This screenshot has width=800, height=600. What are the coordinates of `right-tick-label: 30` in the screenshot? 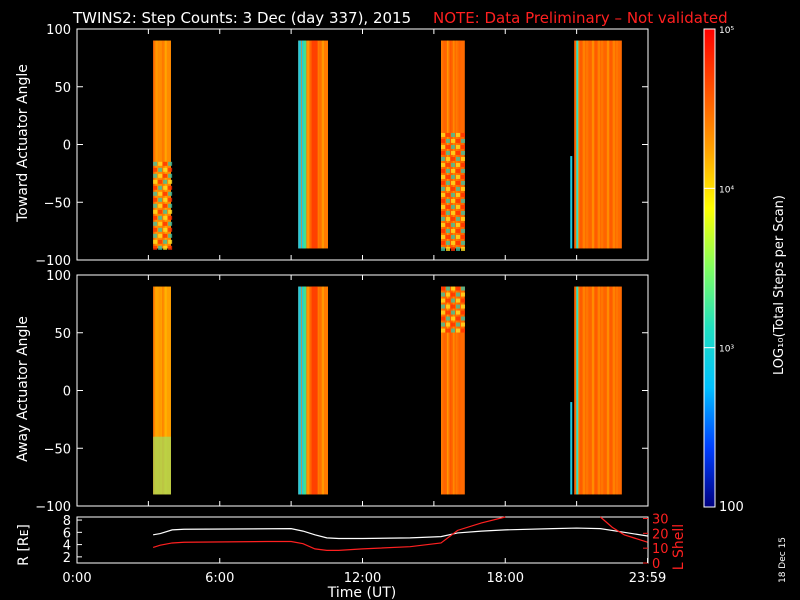 It's located at (660, 519).